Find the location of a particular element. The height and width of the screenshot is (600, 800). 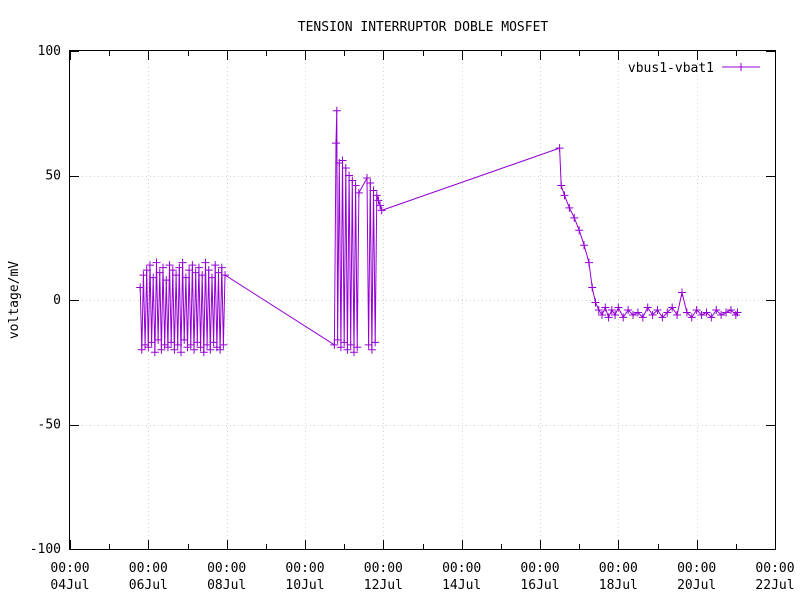

y-axis-label: voltage/mV is located at coordinates (14, 300).